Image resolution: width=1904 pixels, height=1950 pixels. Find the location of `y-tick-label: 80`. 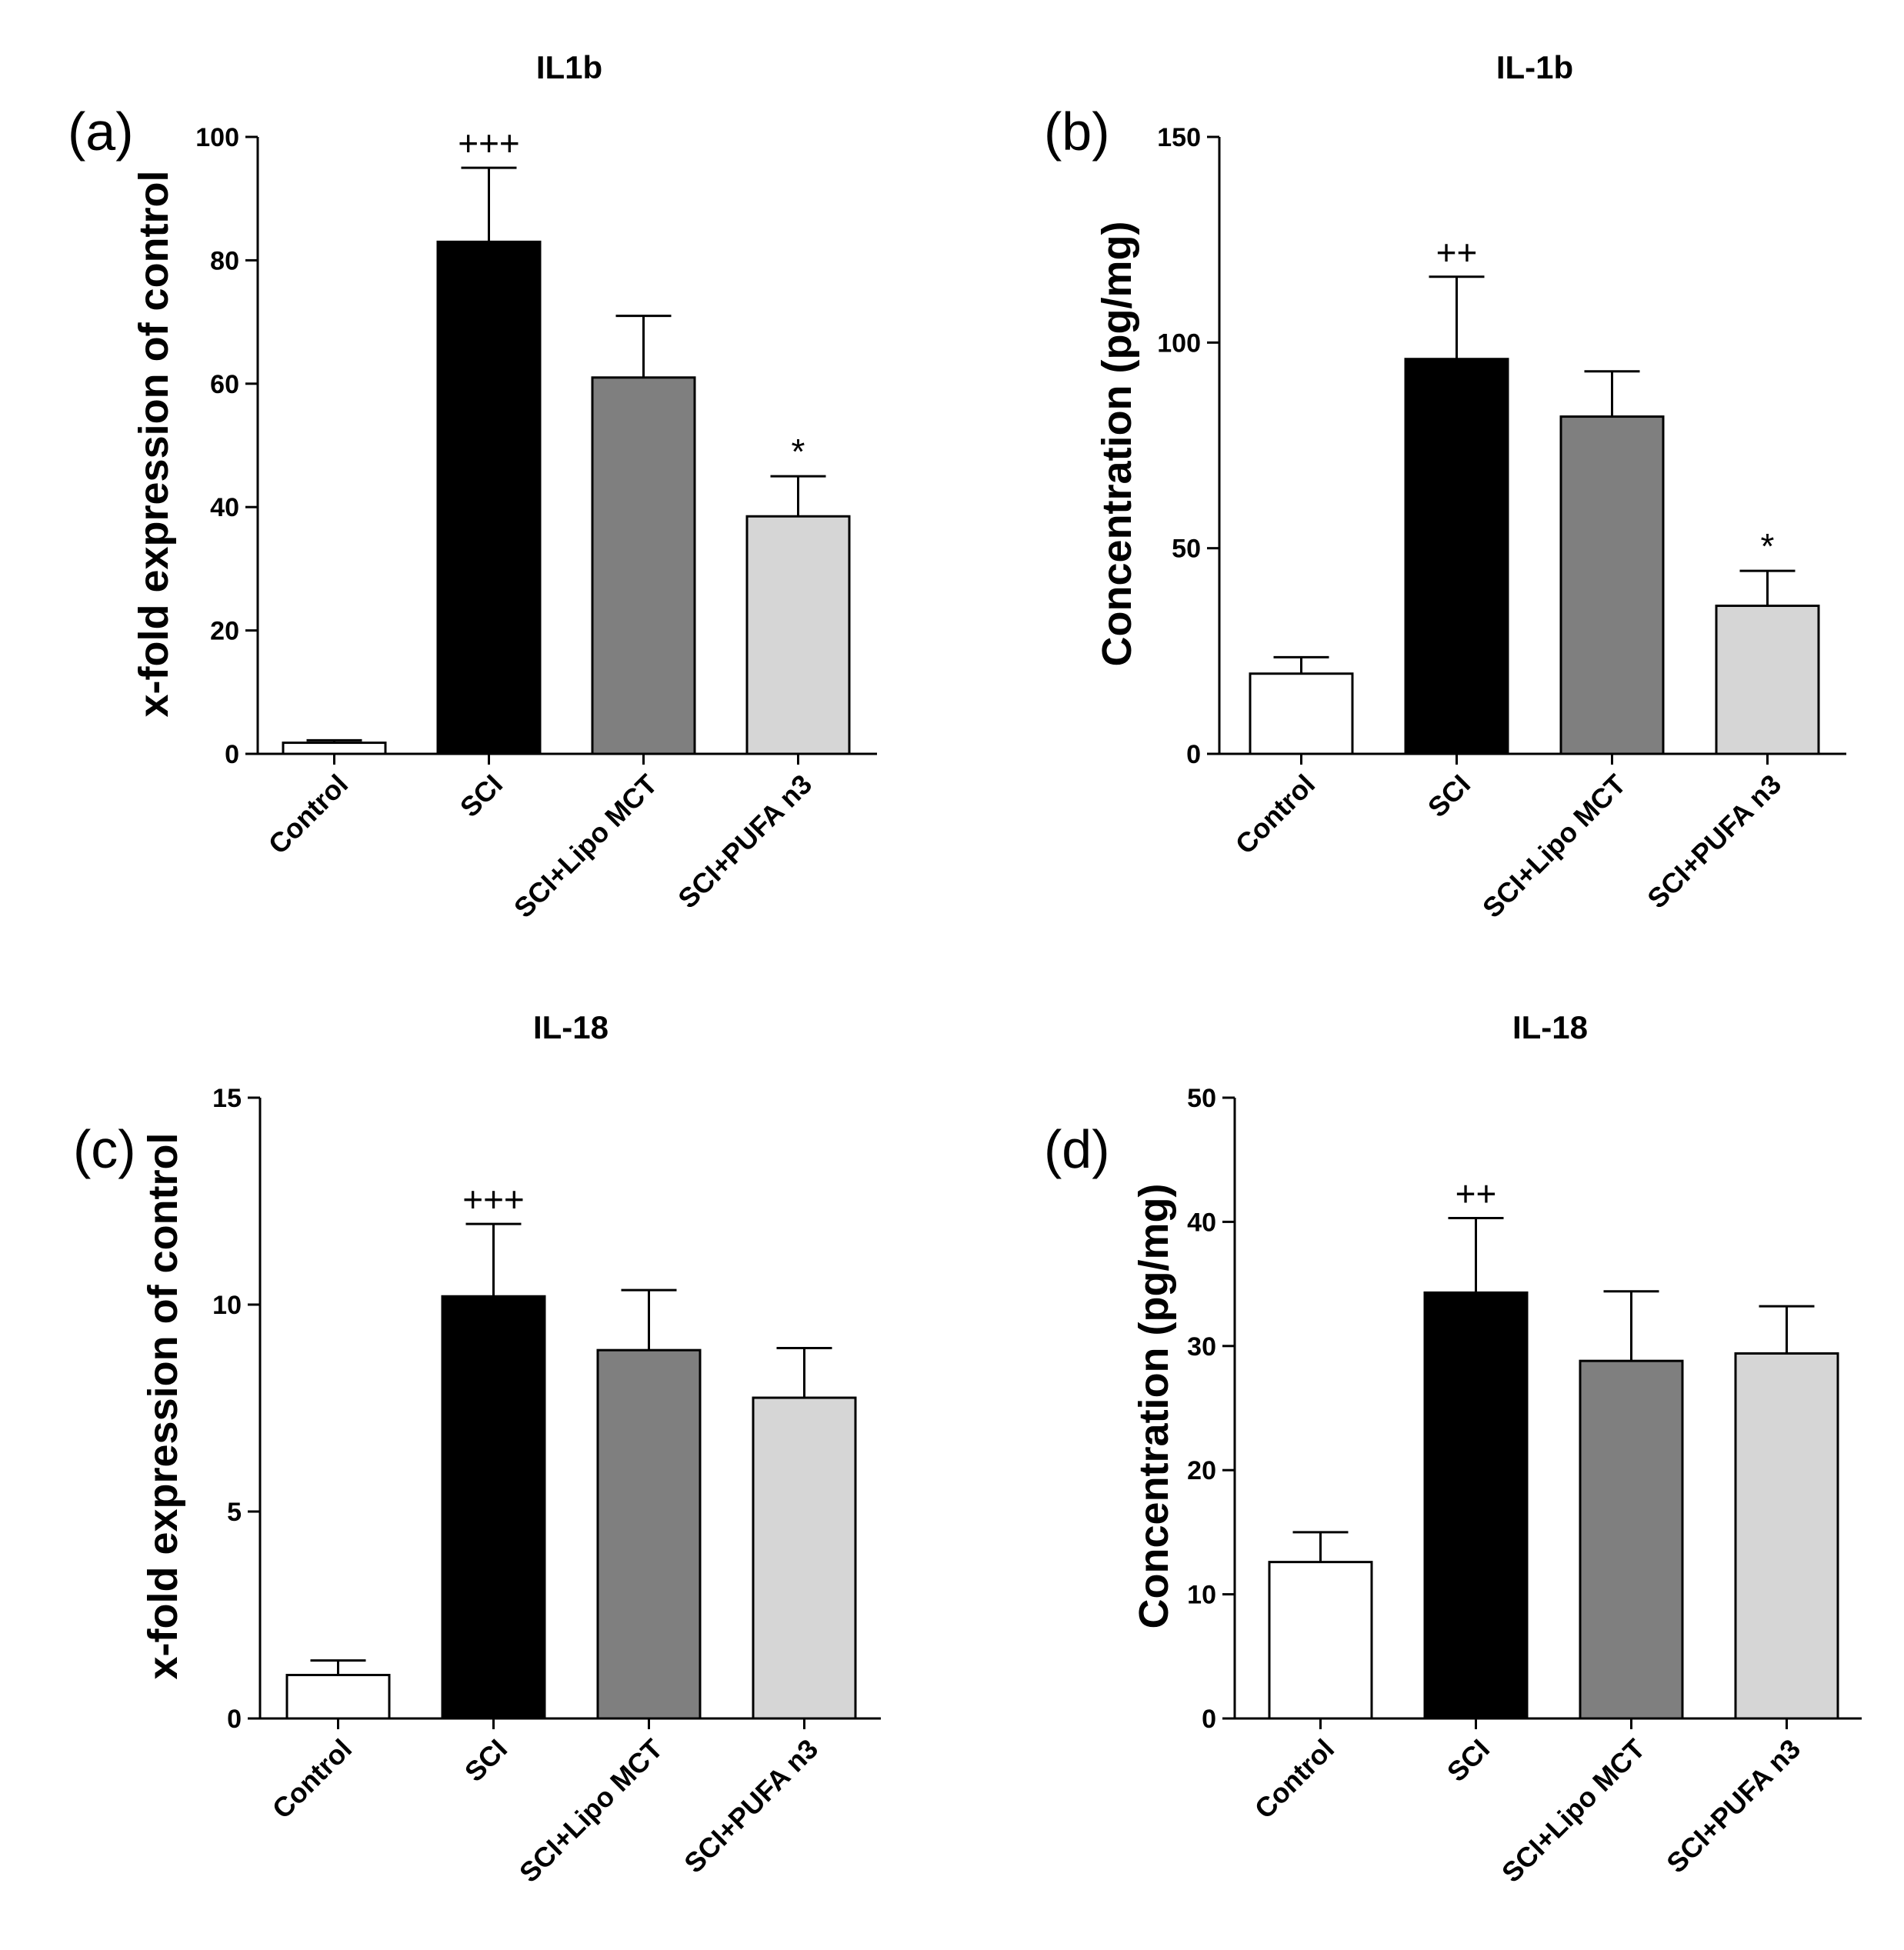

y-tick-label: 80 is located at coordinates (224, 261).